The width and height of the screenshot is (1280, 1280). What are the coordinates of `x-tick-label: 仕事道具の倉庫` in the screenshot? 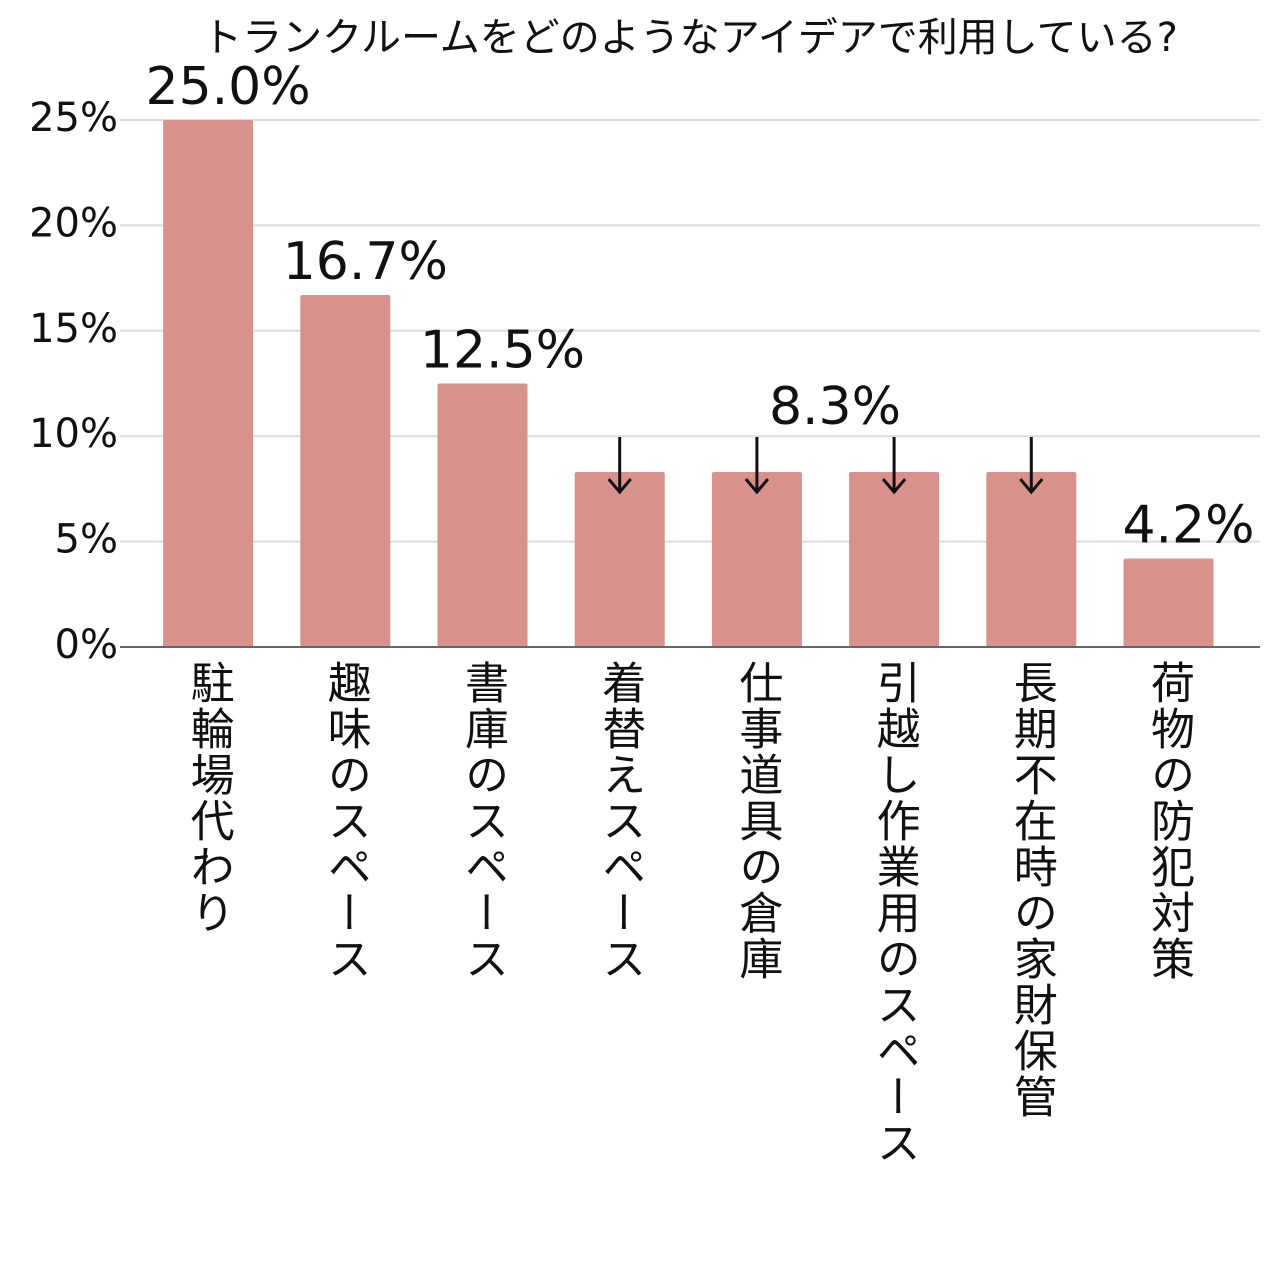 It's located at (756, 821).